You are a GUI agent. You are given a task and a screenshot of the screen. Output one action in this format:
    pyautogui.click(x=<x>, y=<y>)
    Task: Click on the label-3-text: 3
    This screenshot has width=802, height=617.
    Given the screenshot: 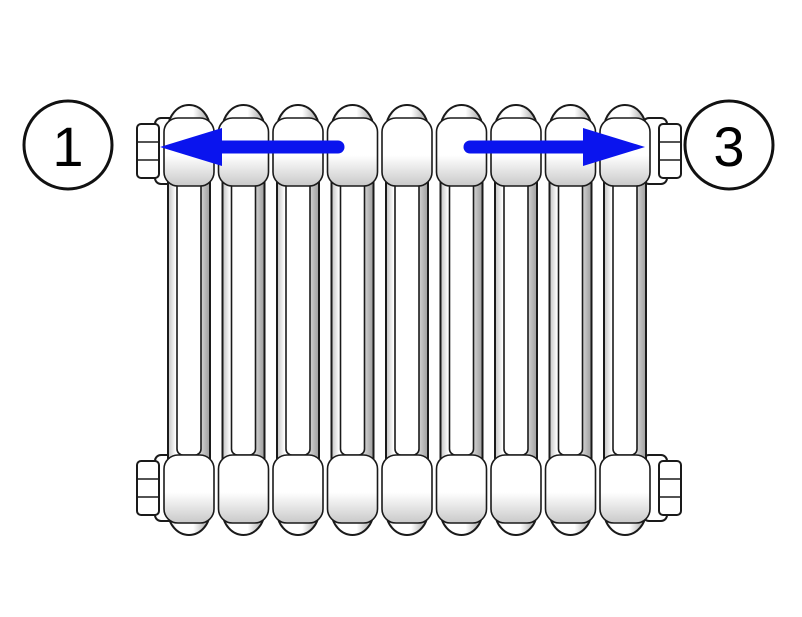 What is the action you would take?
    pyautogui.click(x=728, y=146)
    